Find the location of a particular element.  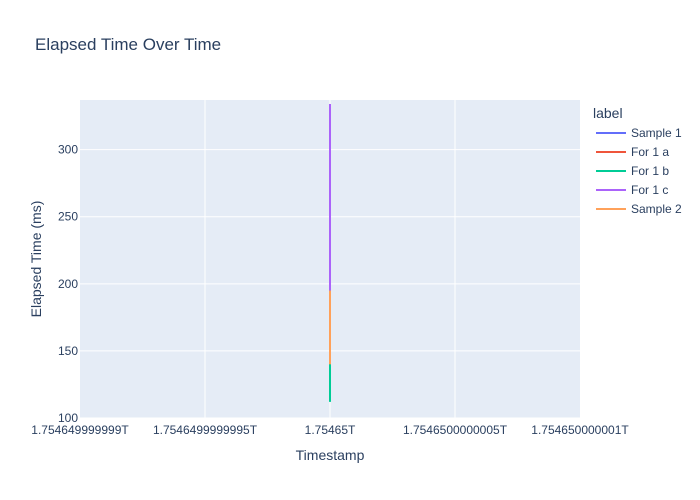

y-axis-ticks: 100 150 200 250 300 is located at coordinates (68, 284).